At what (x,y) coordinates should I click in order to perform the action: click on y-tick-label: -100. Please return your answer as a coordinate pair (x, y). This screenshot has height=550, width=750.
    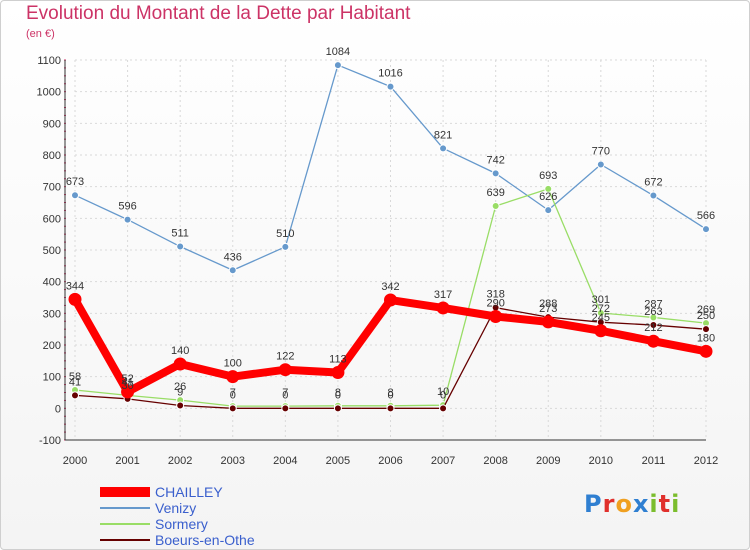
    Looking at the image, I should click on (50, 441).